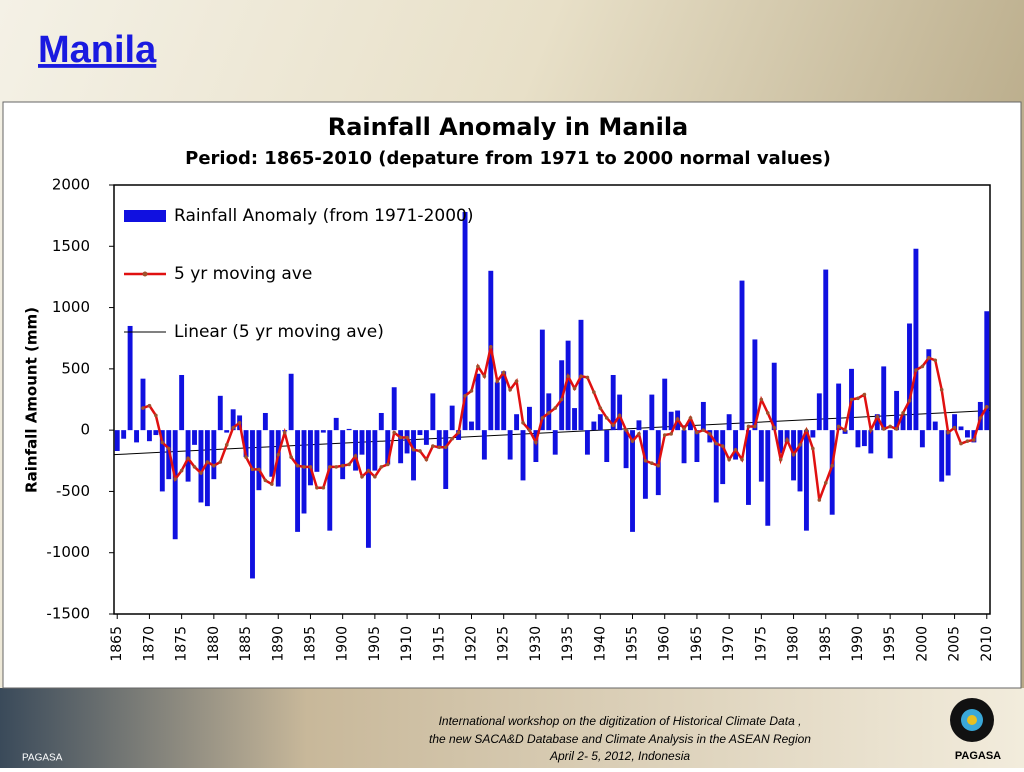 Image resolution: width=1024 pixels, height=772 pixels. What do you see at coordinates (149, 644) in the screenshot?
I see `x-tick-label: 1870` at bounding box center [149, 644].